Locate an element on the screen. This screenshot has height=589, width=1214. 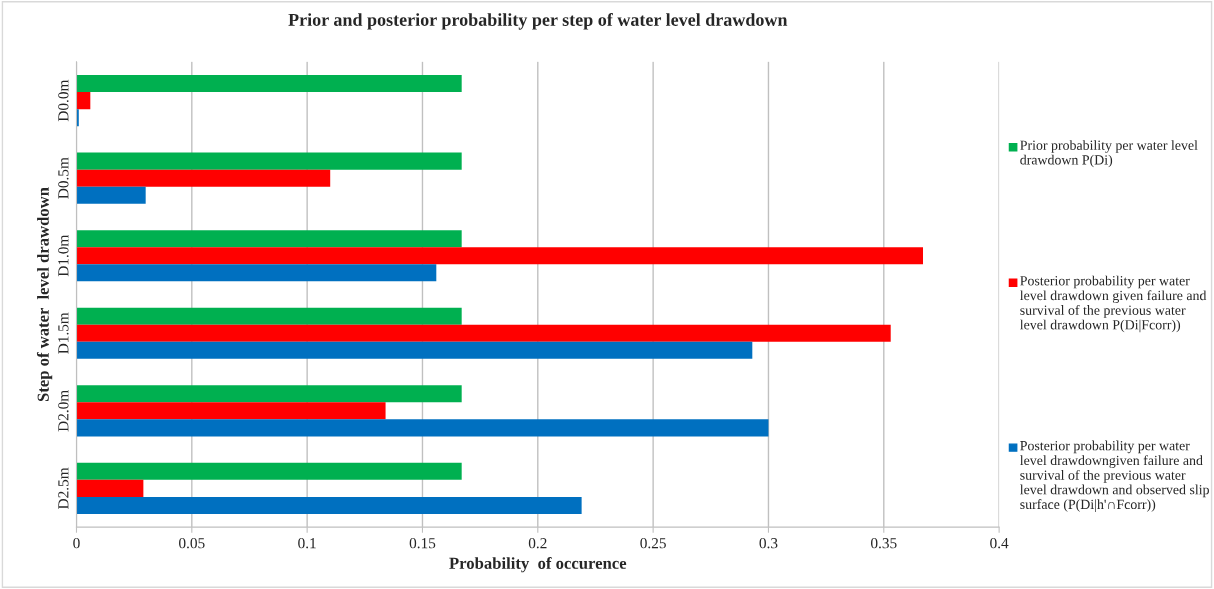
chart-title: Prior and posterior probability per step of water level drawdown is located at coordinates (538, 21).